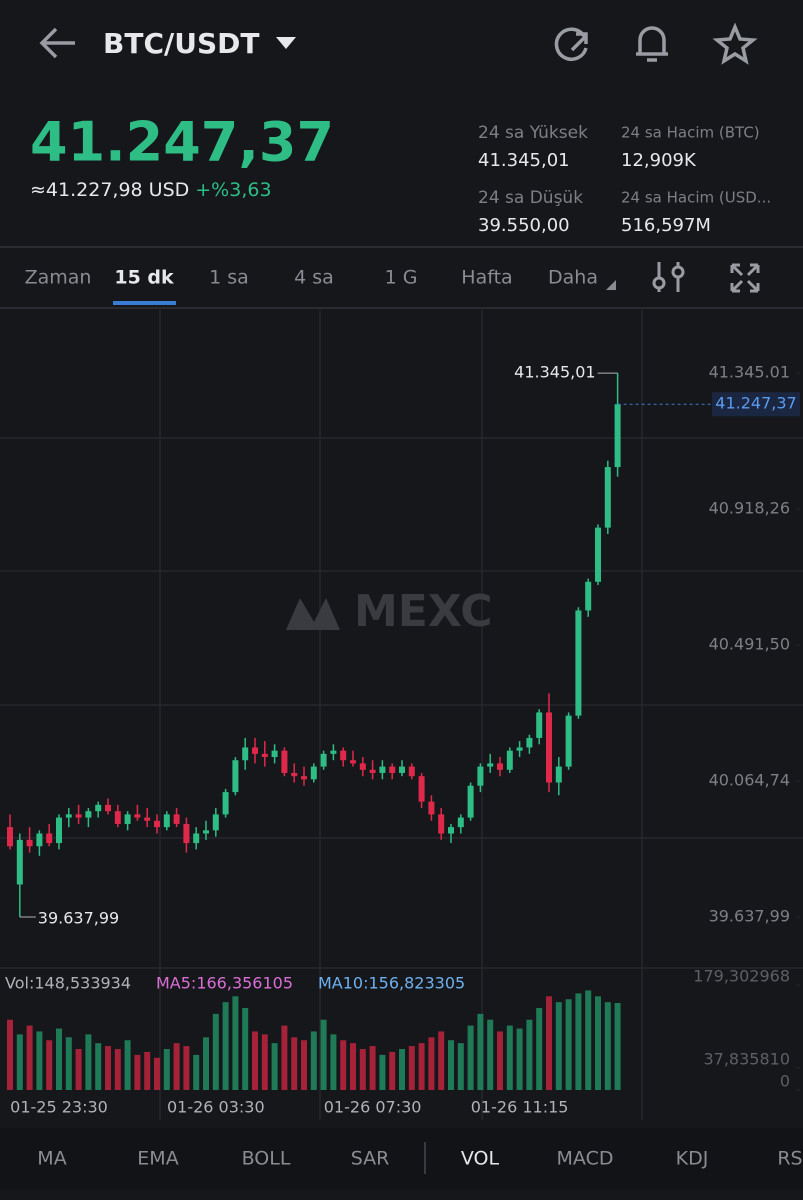 The width and height of the screenshot is (803, 1200). Describe the element at coordinates (668, 277) in the screenshot. I see `indicator-settings-icon` at that location.